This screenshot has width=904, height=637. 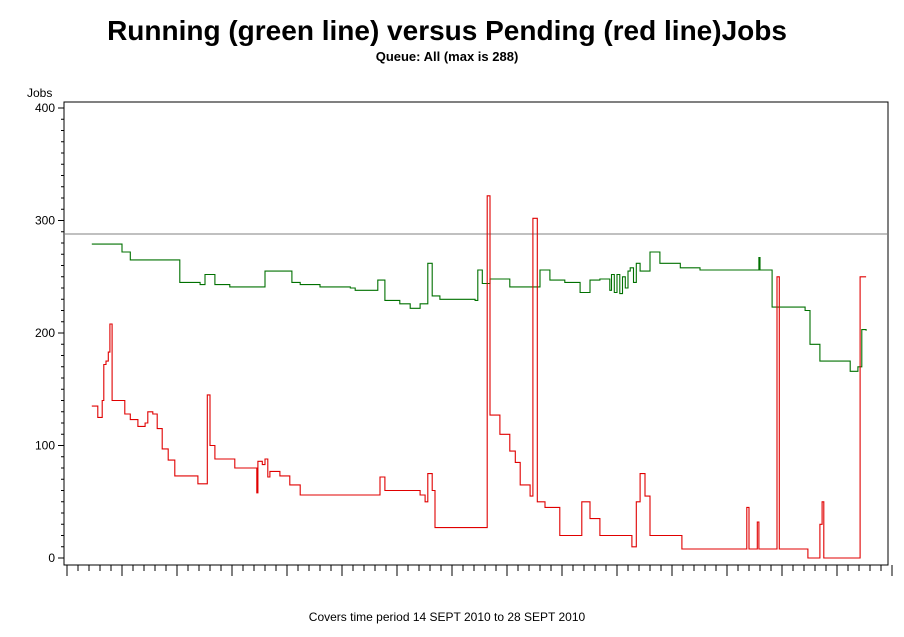 What do you see at coordinates (447, 56) in the screenshot?
I see `chart-subtitle: Queue: All (max is 288)` at bounding box center [447, 56].